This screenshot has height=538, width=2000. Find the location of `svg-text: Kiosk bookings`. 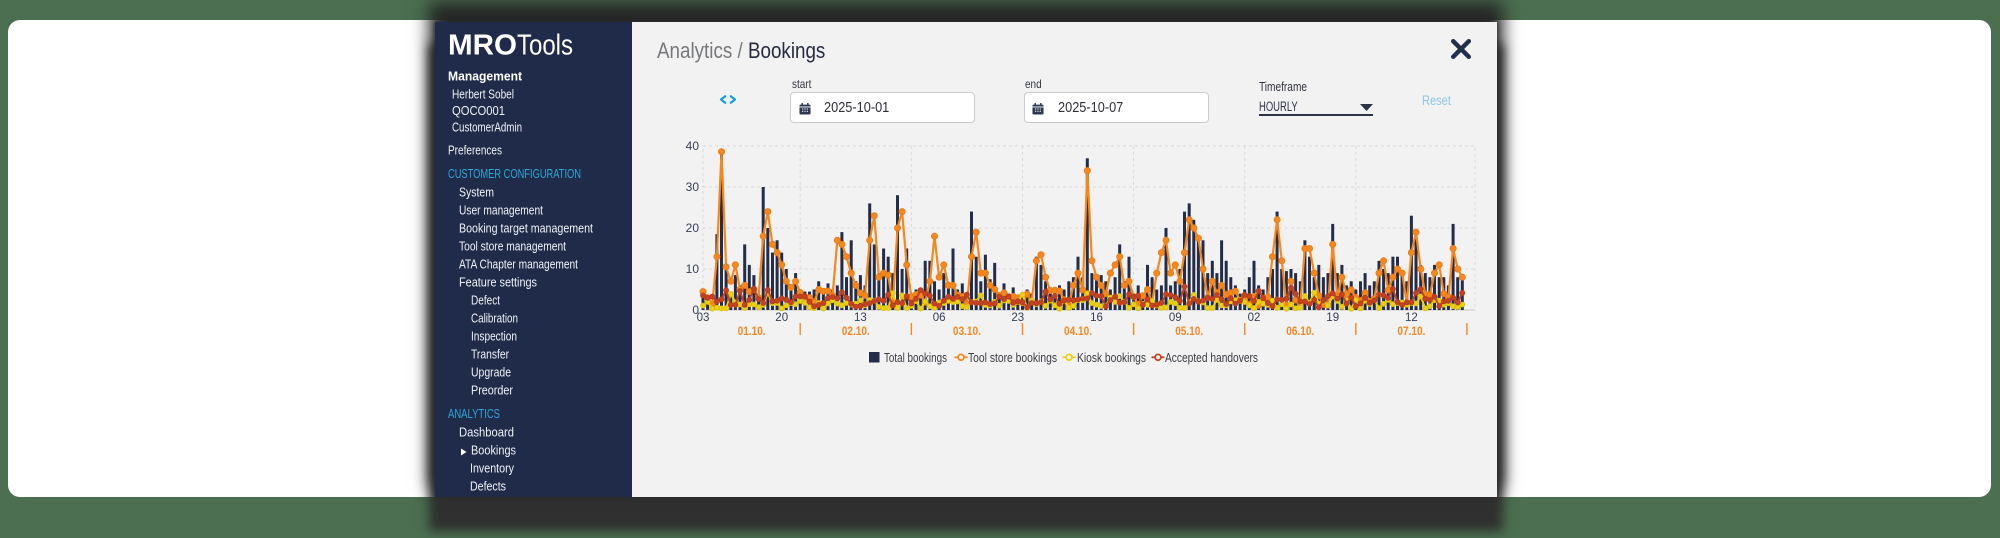

svg-text: Kiosk bookings is located at coordinates (1111, 358).